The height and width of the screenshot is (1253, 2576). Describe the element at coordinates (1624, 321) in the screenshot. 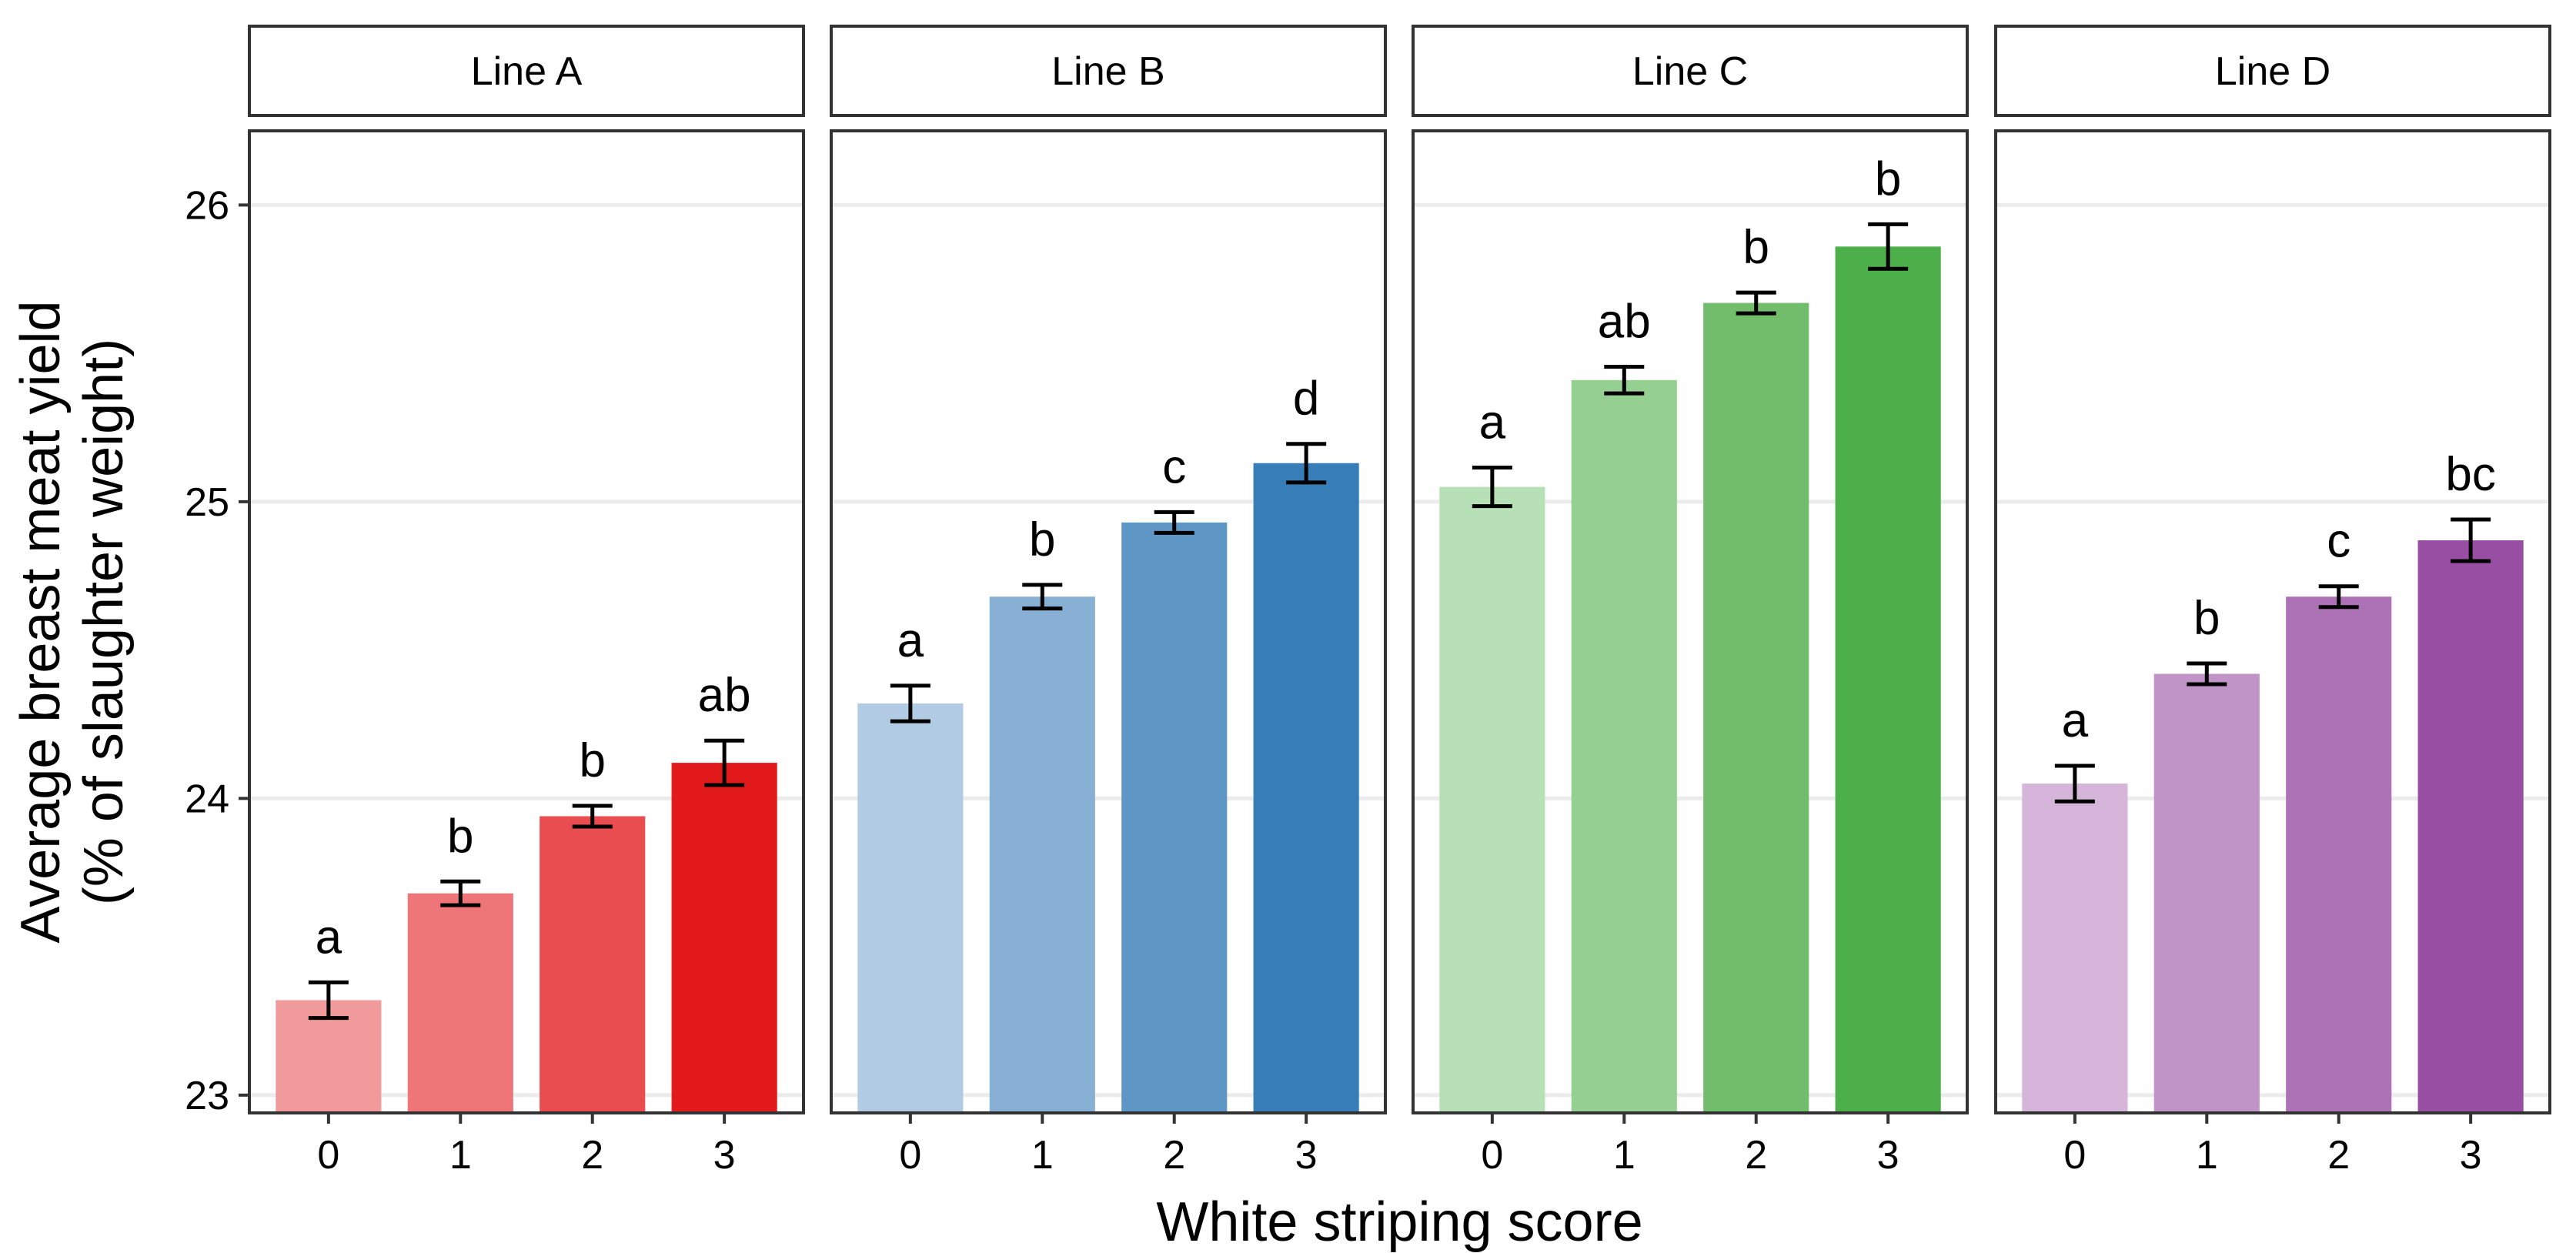

I see `panel-c-letter-1: ab` at that location.